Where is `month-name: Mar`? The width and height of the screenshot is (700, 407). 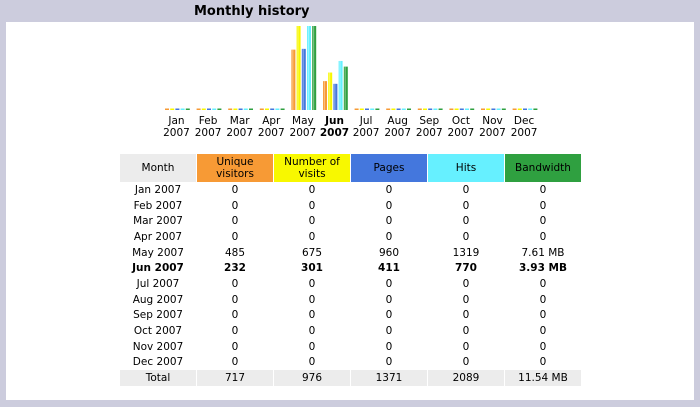
month-name: Mar is located at coordinates (239, 121).